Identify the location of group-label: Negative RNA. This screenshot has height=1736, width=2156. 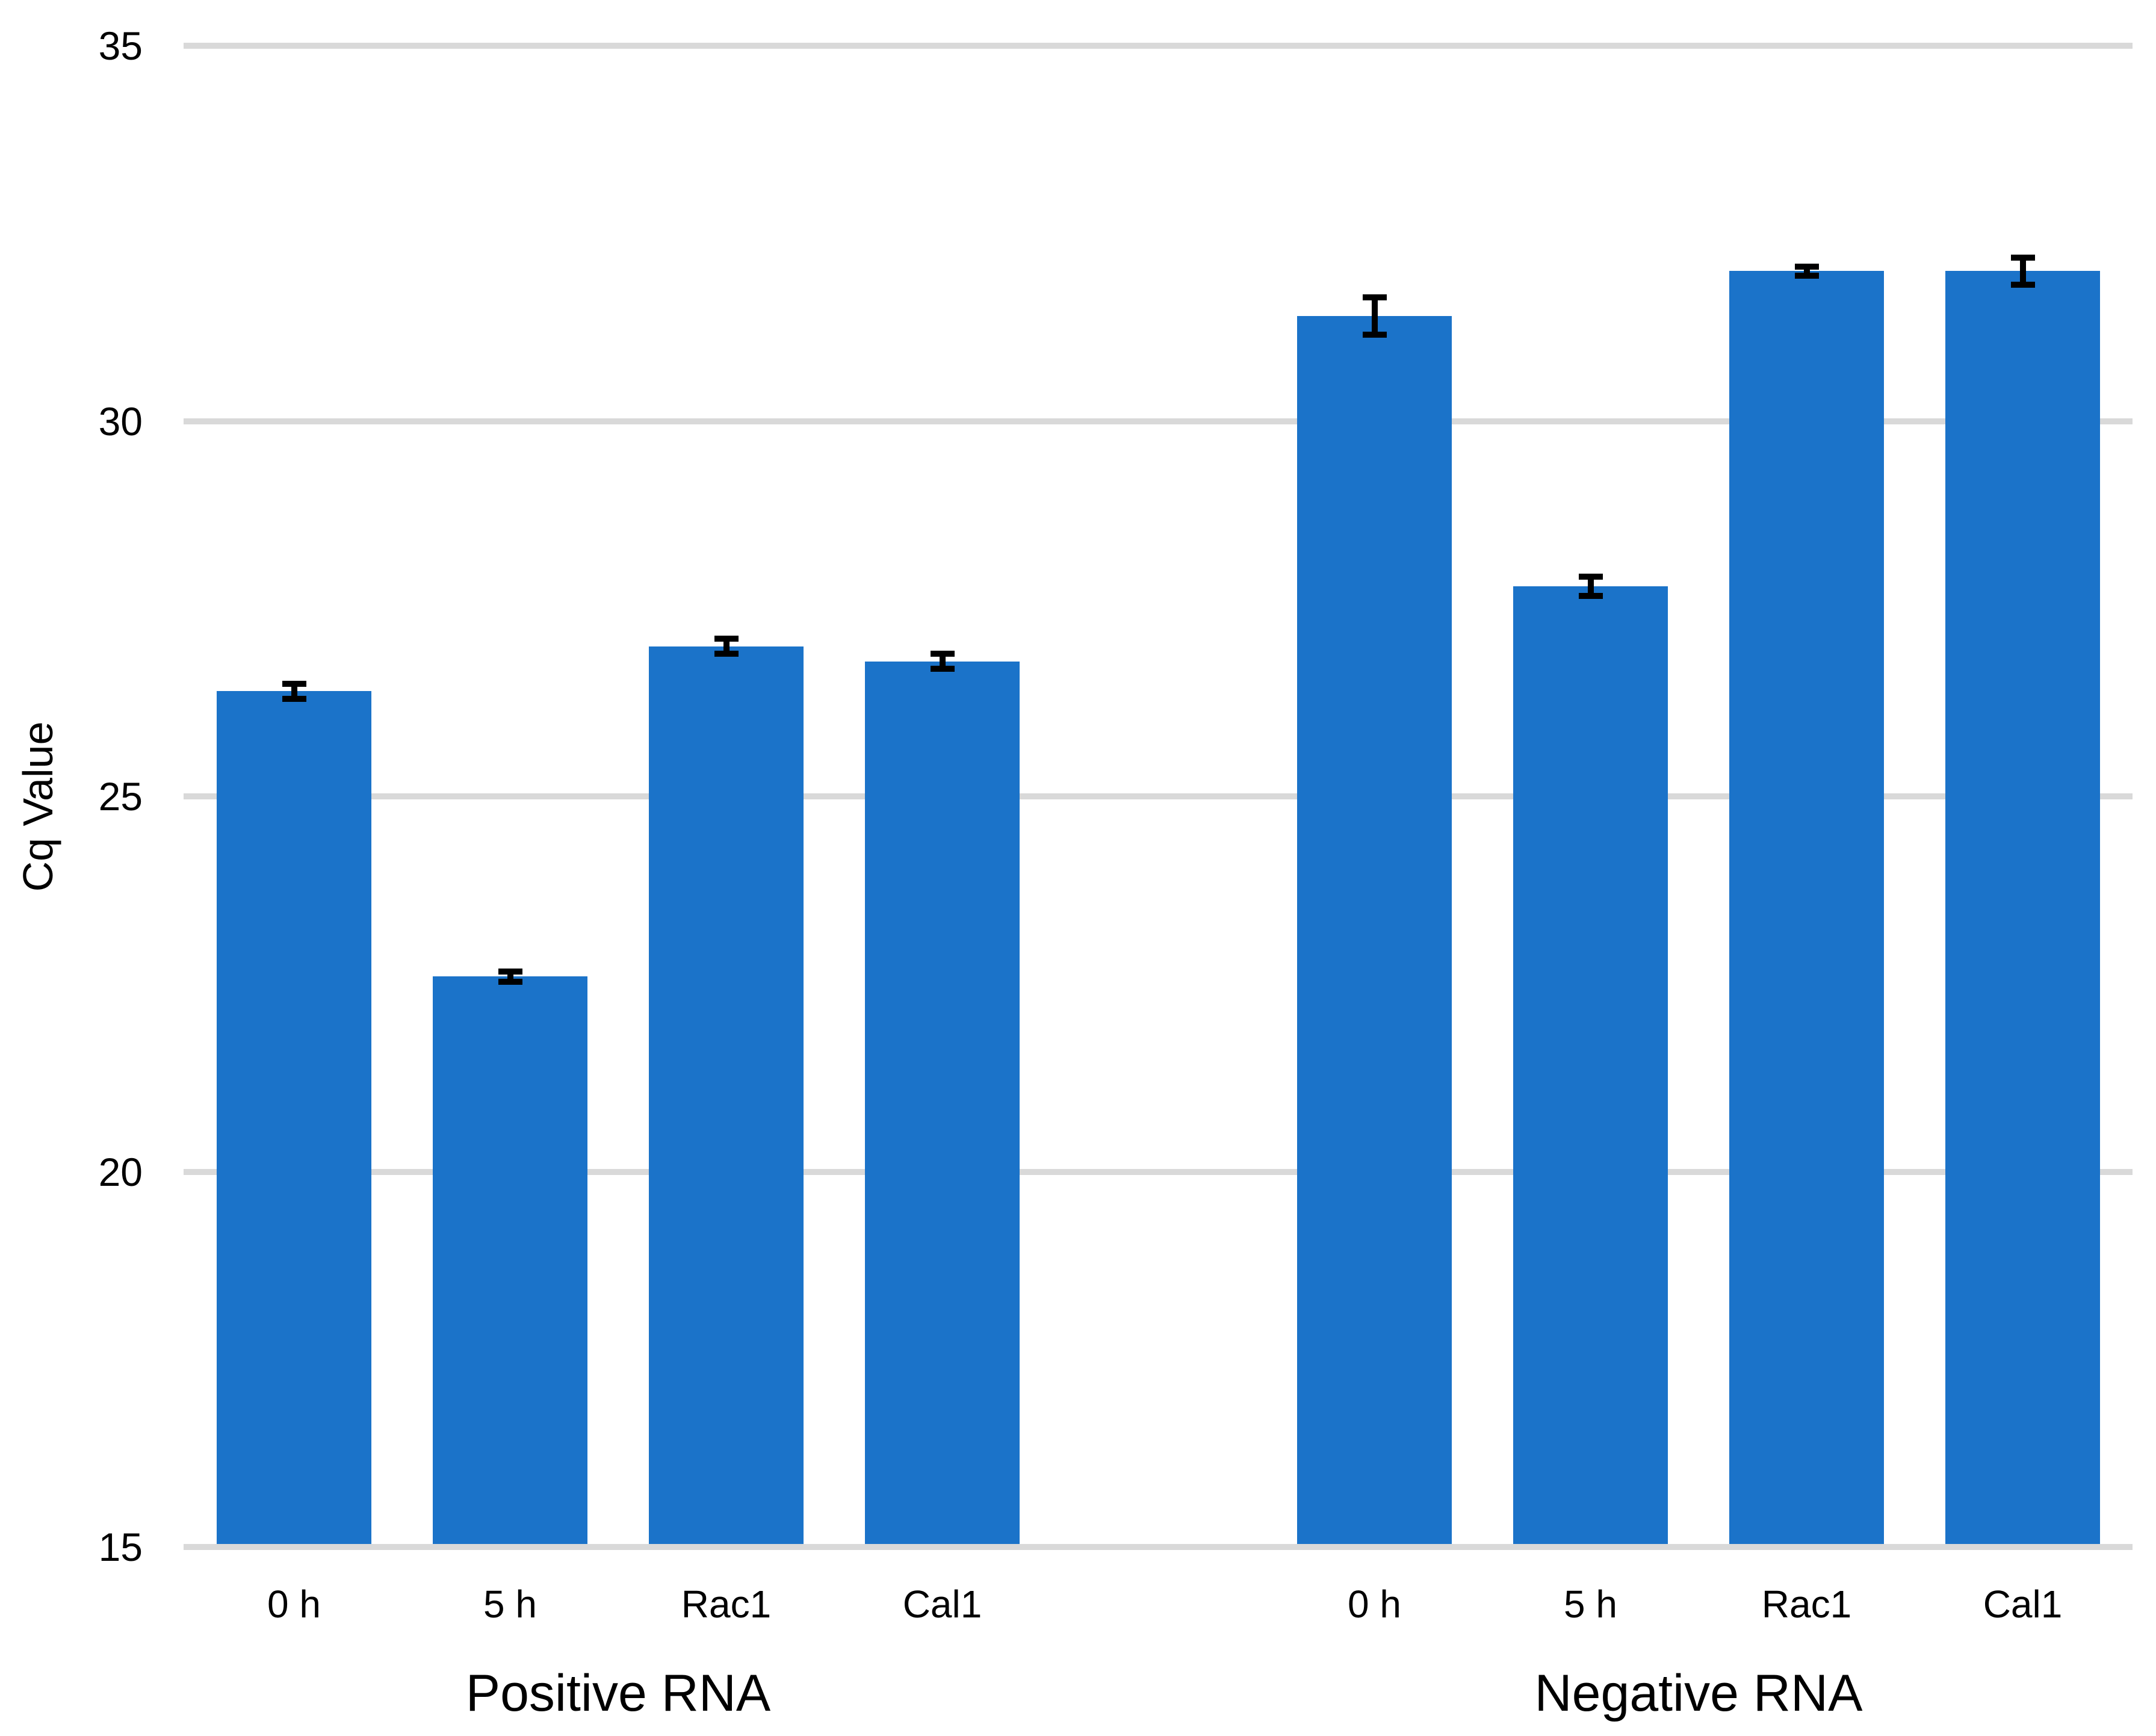
(1699, 1693).